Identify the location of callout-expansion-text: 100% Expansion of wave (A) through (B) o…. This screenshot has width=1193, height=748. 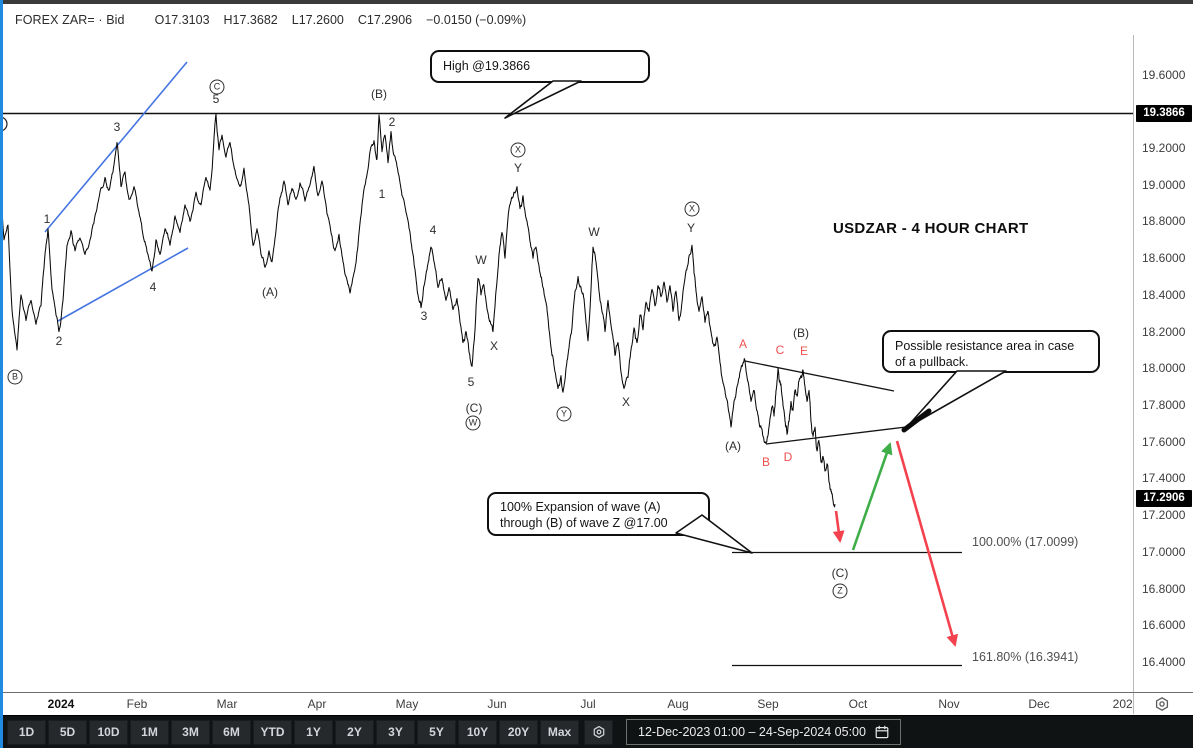
(584, 515).